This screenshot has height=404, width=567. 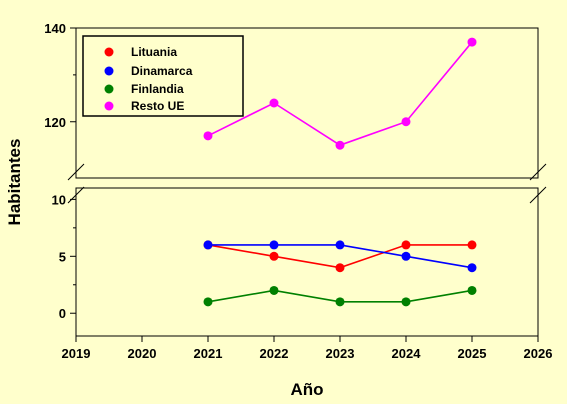 What do you see at coordinates (59, 199) in the screenshot?
I see `y-tick-label-10: 10` at bounding box center [59, 199].